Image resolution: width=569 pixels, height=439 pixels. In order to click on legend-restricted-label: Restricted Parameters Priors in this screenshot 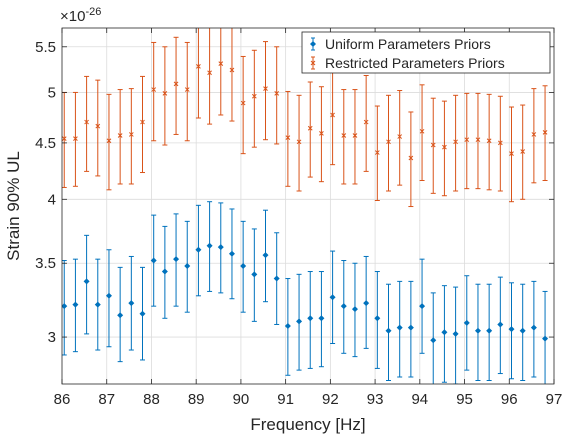, I will do `click(415, 63)`.